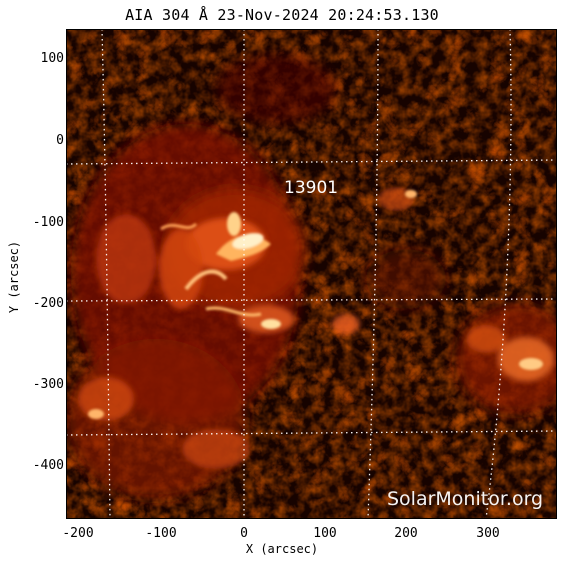 This screenshot has width=564, height=564. Describe the element at coordinates (14, 277) in the screenshot. I see `y-axis-label: Y (arcsec)` at that location.